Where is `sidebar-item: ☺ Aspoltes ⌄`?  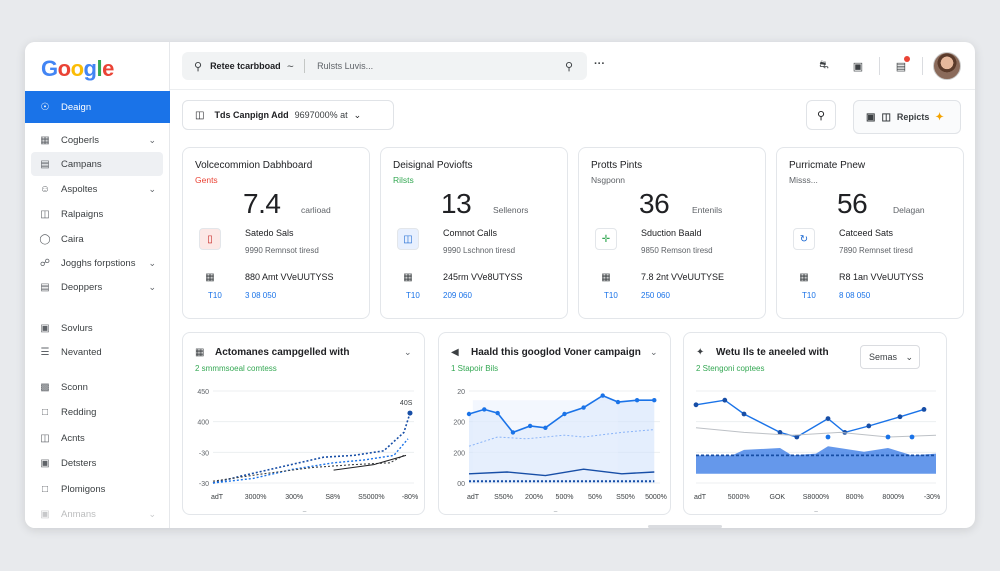
sidebar-item: ☺ Aspoltes ⌄ is located at coordinates (97, 189).